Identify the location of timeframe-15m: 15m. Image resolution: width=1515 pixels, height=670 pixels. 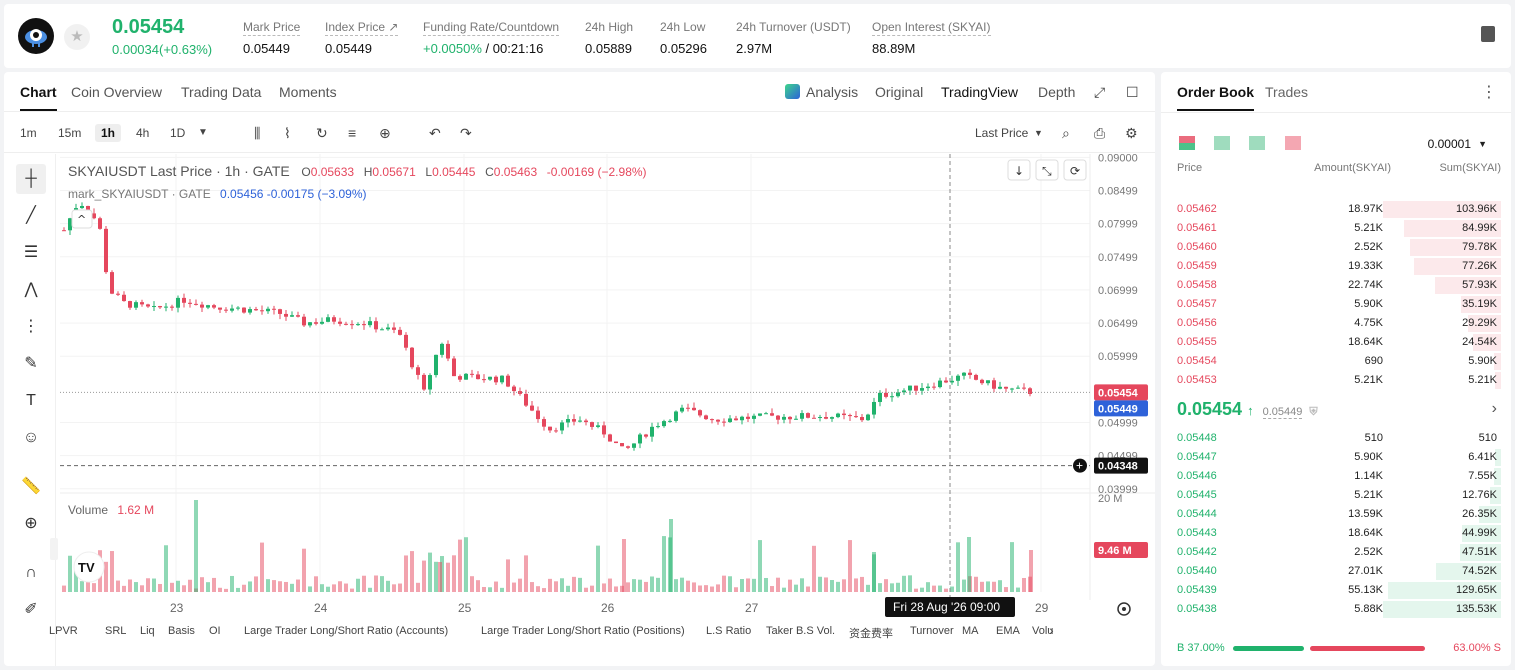
(70, 133).